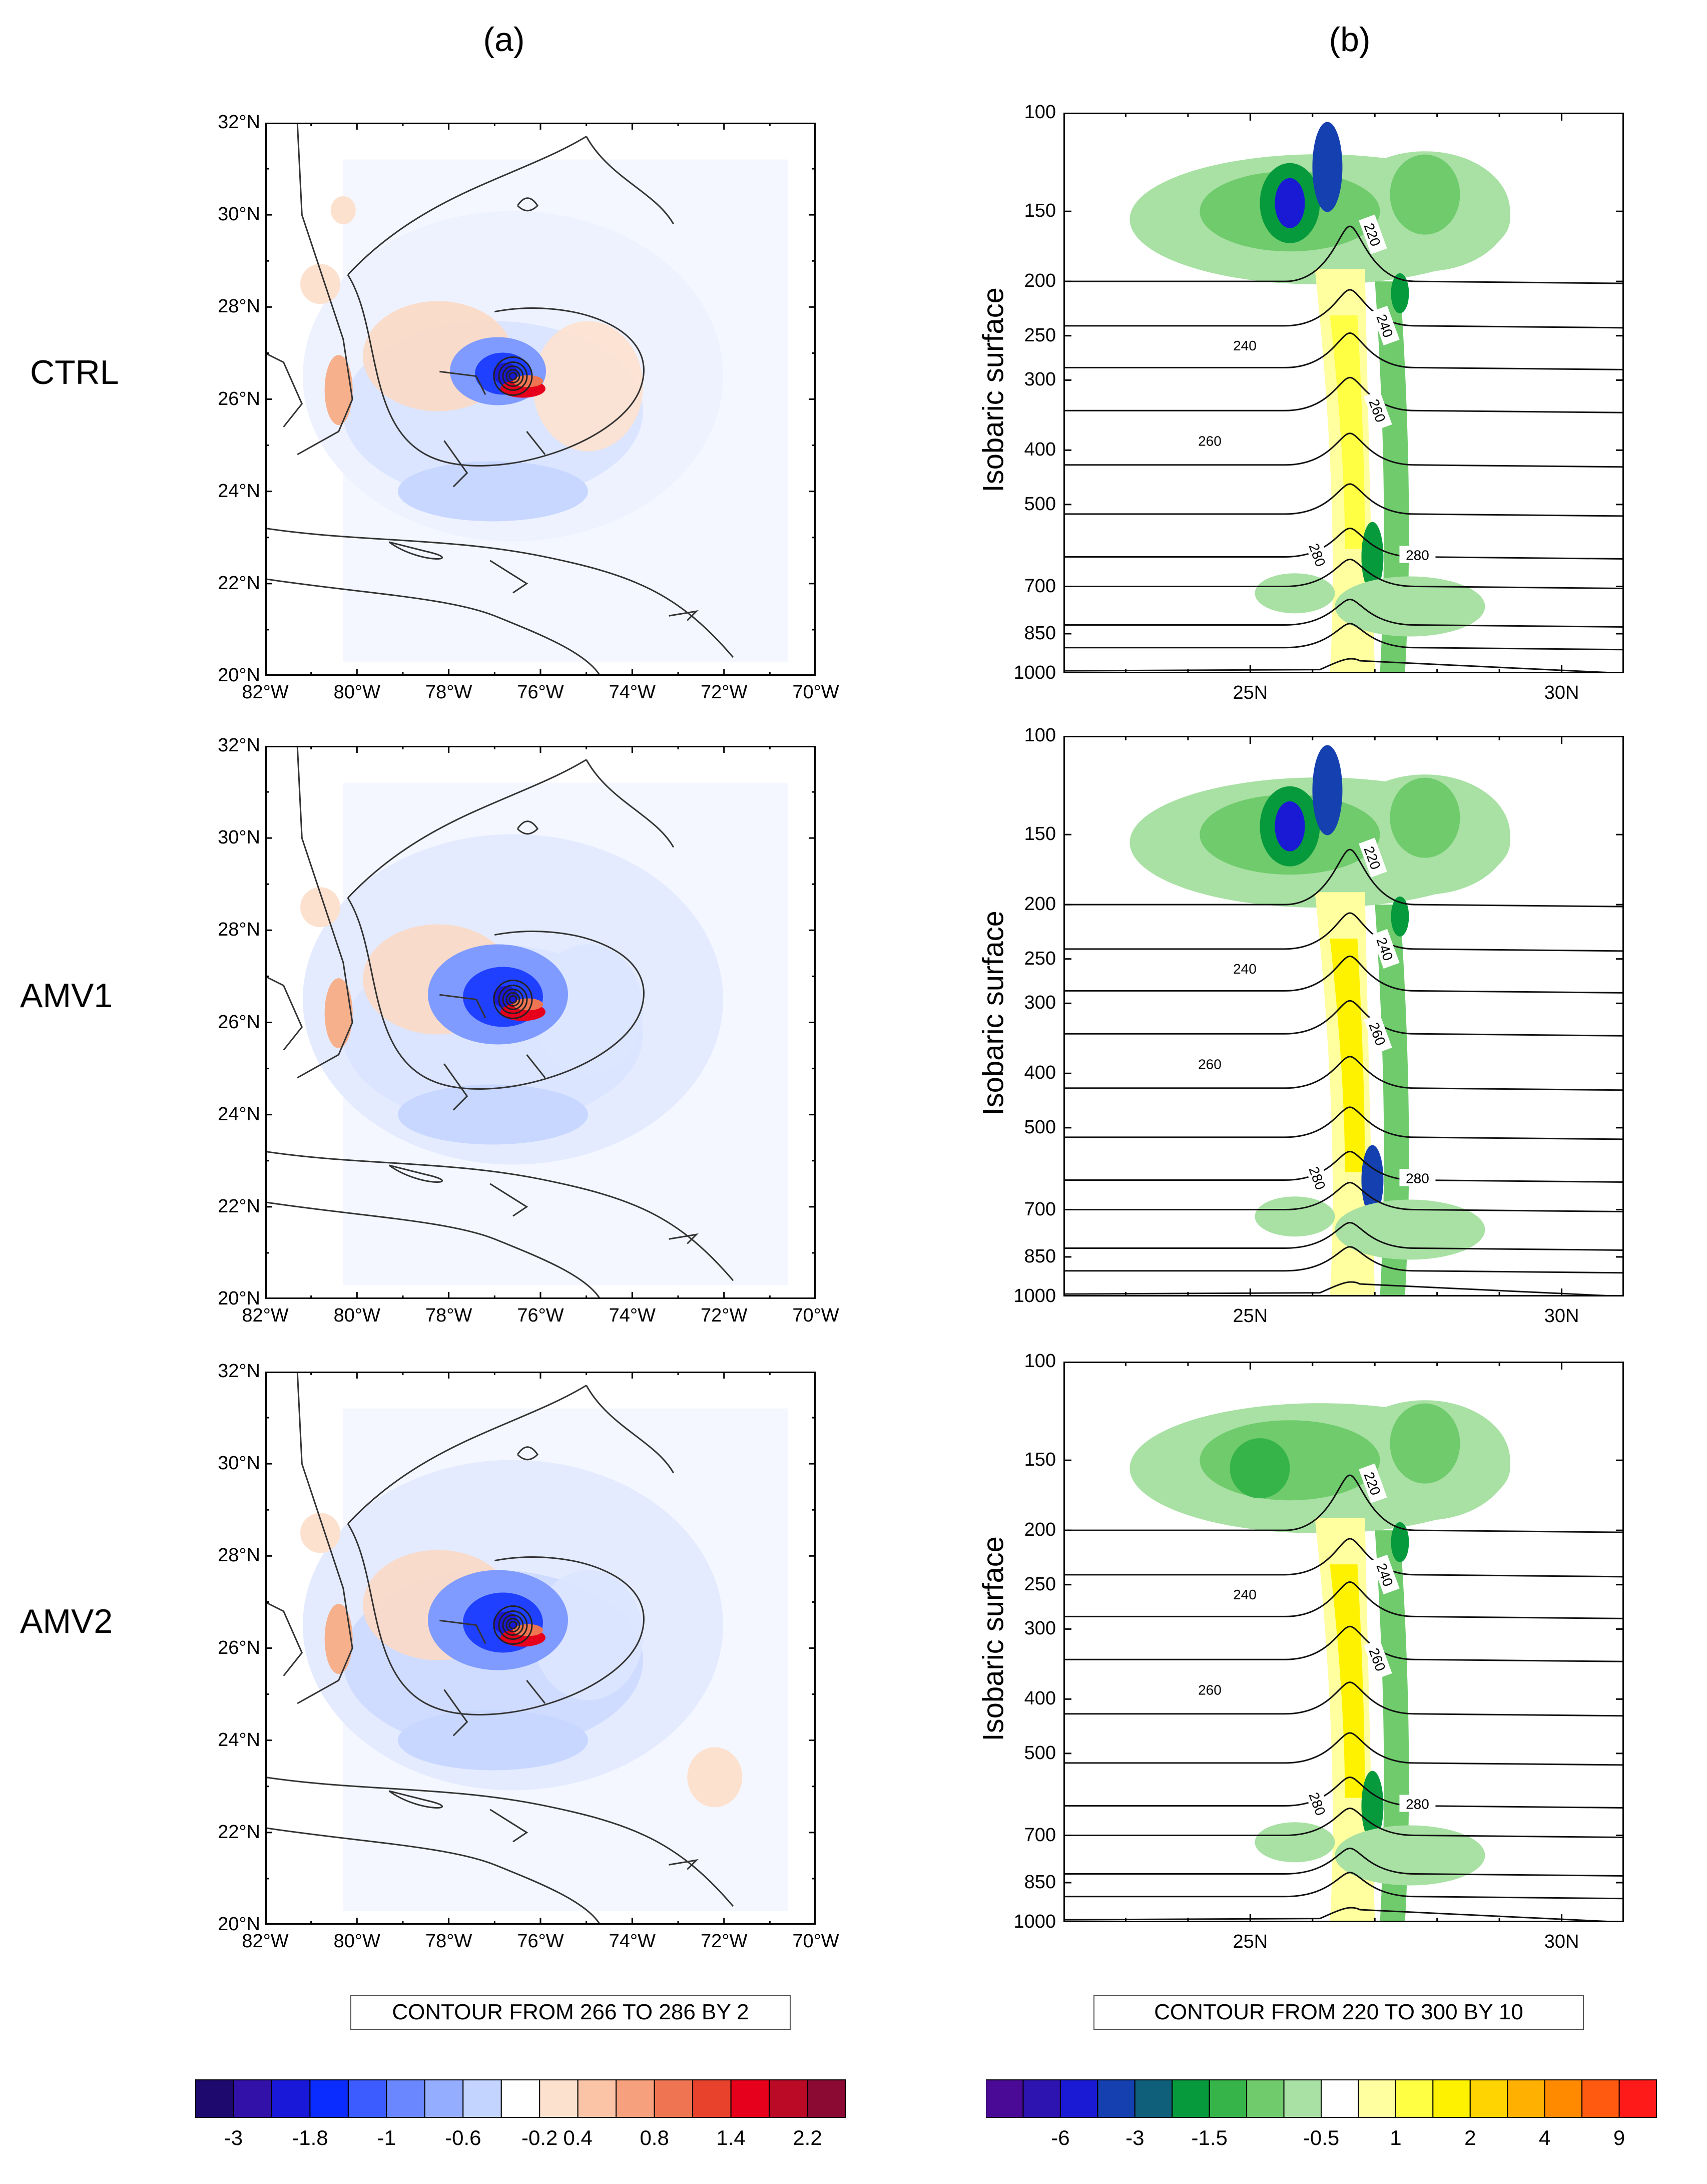 The width and height of the screenshot is (1707, 2184). What do you see at coordinates (239, 306) in the screenshot?
I see `map-y-tick-label: 28°N` at bounding box center [239, 306].